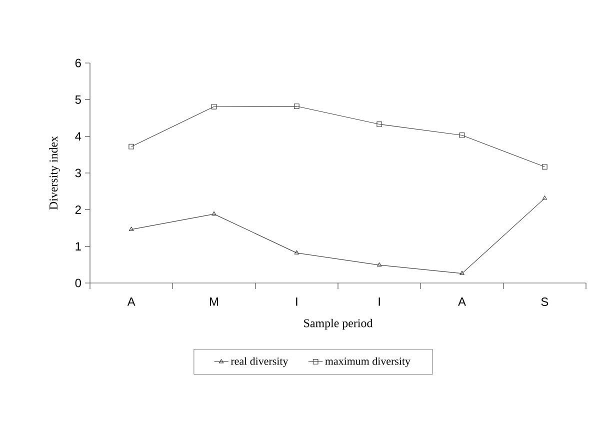 The image size is (610, 425). Describe the element at coordinates (54, 173) in the screenshot. I see `y-axis-title: Diversity index` at that location.